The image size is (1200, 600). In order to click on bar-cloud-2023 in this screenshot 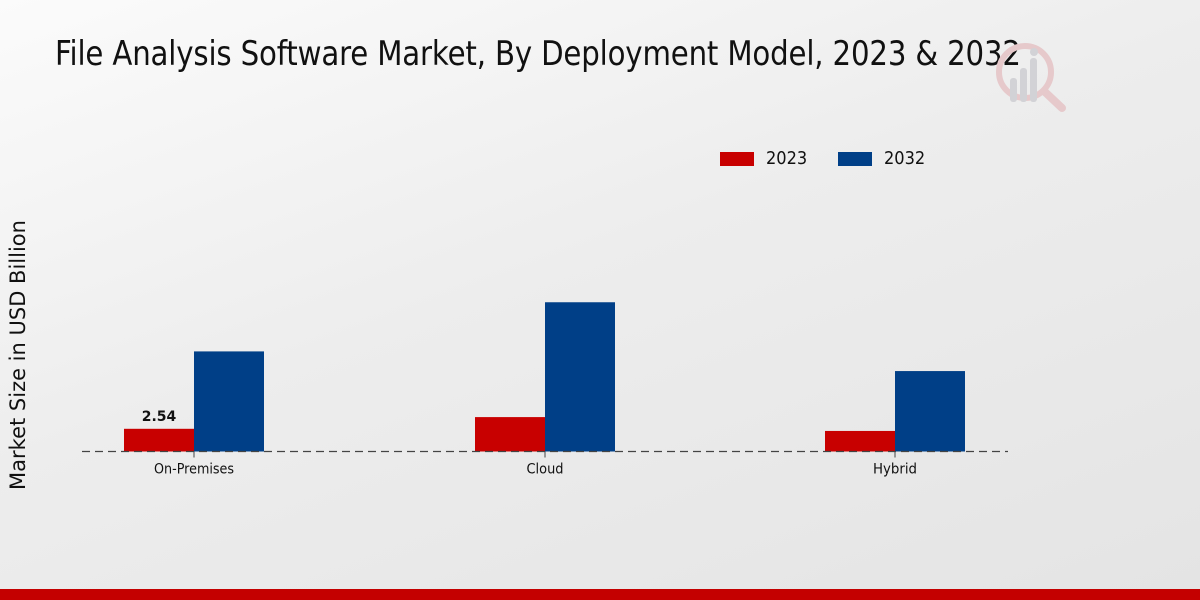, I will do `click(510, 434)`.